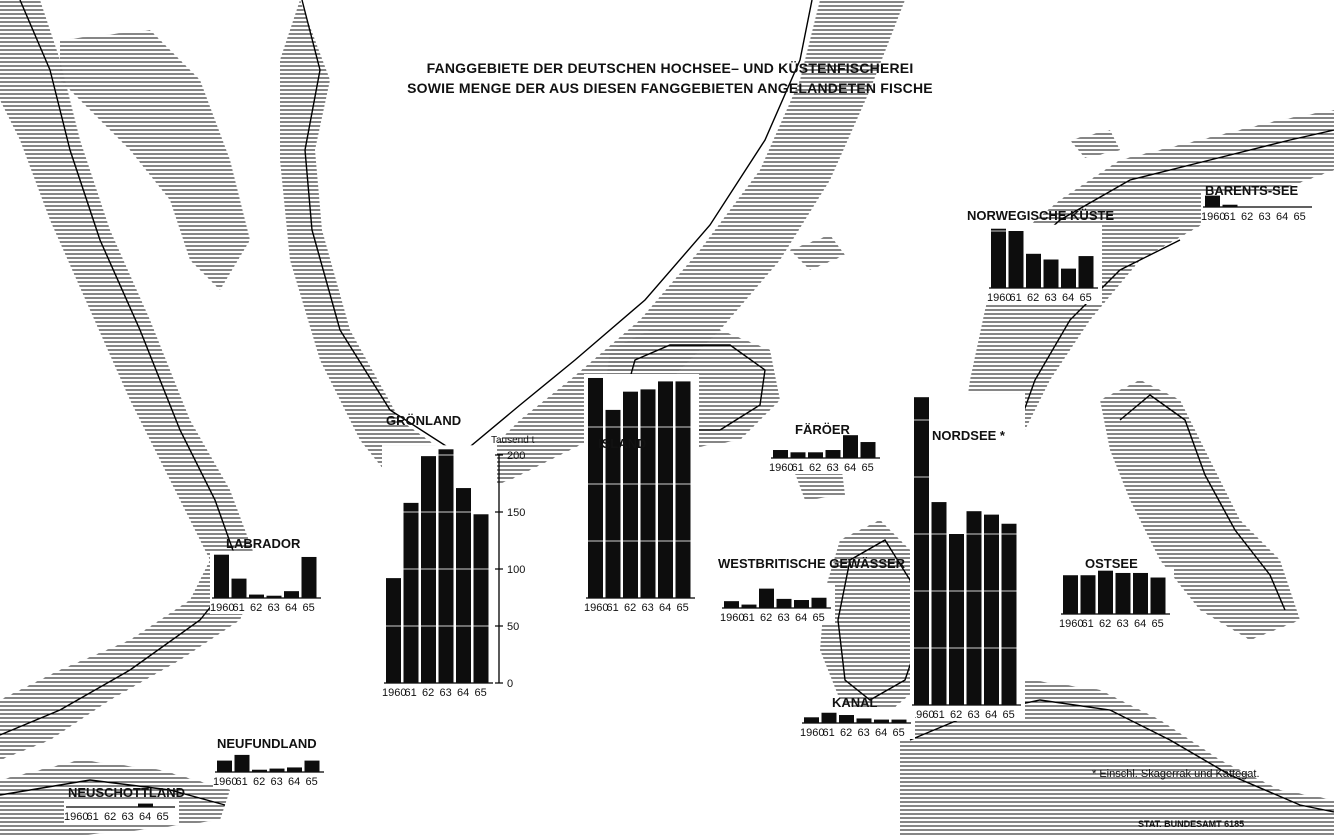 The width and height of the screenshot is (1334, 837). I want to click on chart-grönland: 196061 62 63 64 65GRÖNLAND, so click(439, 556).